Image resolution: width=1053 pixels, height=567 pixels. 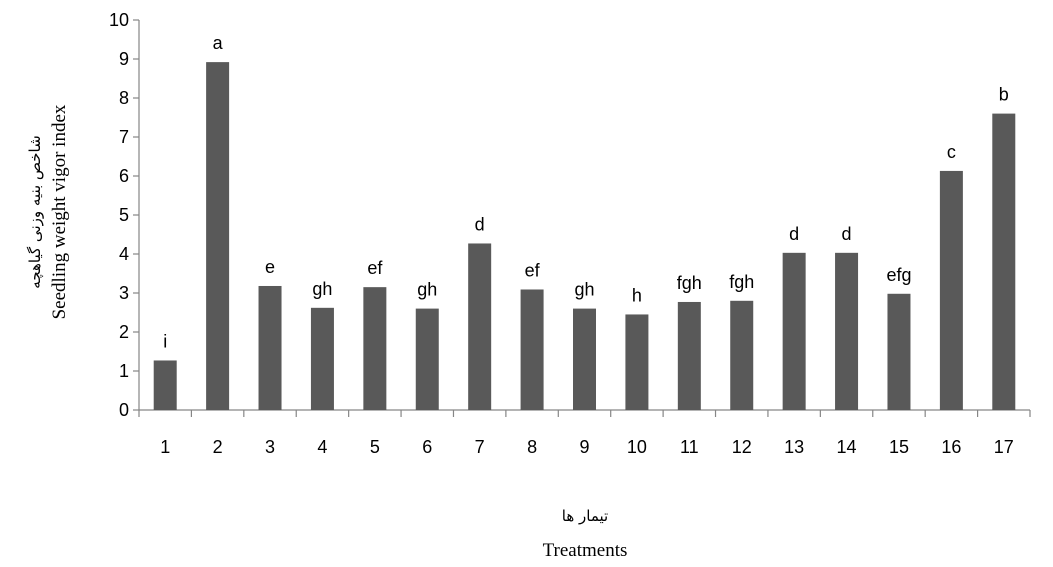 I want to click on data-label: e, so click(x=270, y=267).